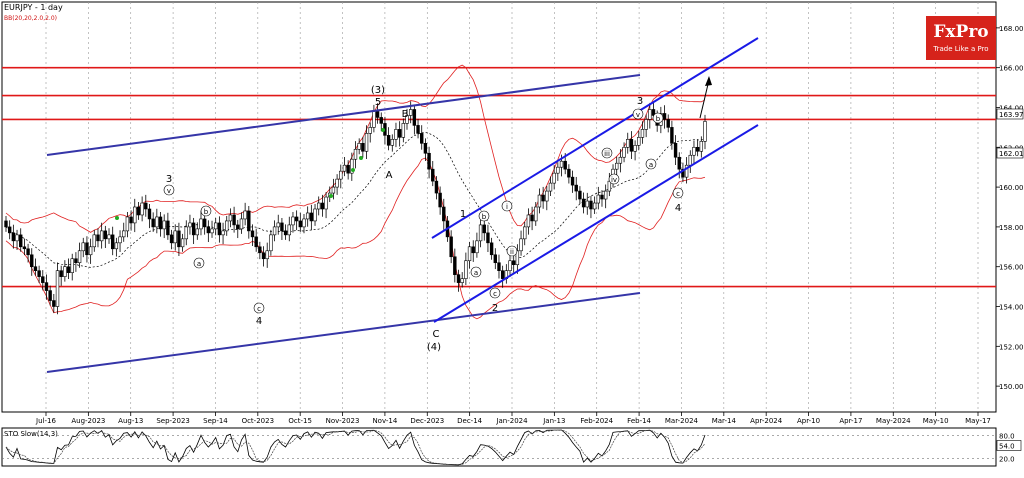 The width and height of the screenshot is (1024, 478). I want to click on indicator-label: BB(20,20,2.0,2.0), so click(30, 18).